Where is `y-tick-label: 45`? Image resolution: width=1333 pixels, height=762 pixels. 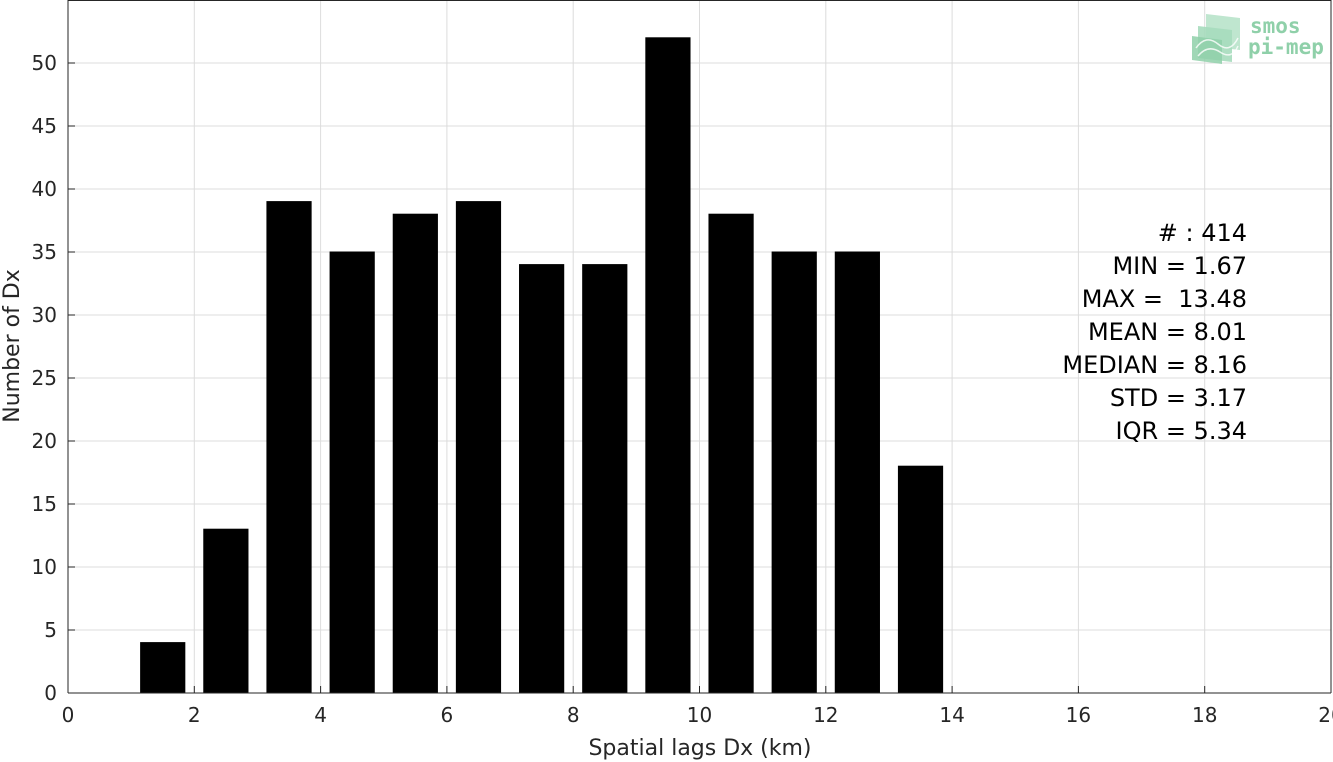 y-tick-label: 45 is located at coordinates (44, 126).